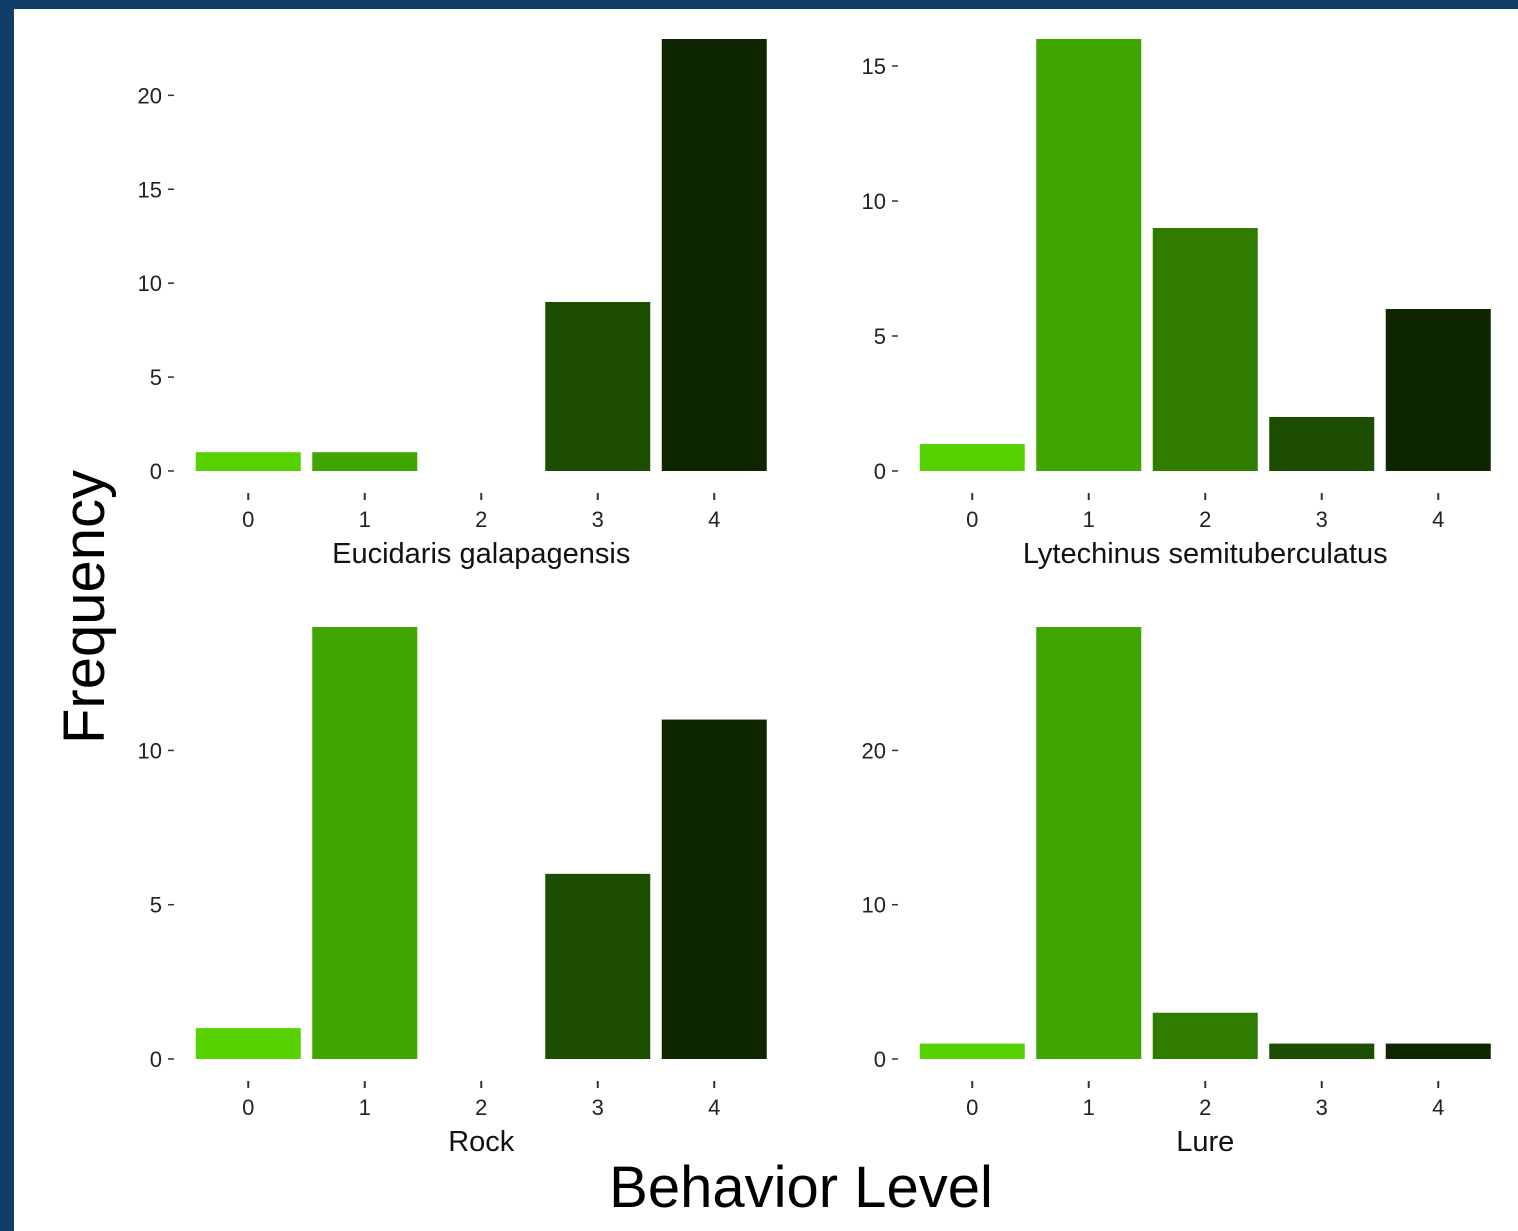 Image resolution: width=1518 pixels, height=1231 pixels. What do you see at coordinates (1205, 554) in the screenshot?
I see `panel-label: Lytechinus semituberculatus` at bounding box center [1205, 554].